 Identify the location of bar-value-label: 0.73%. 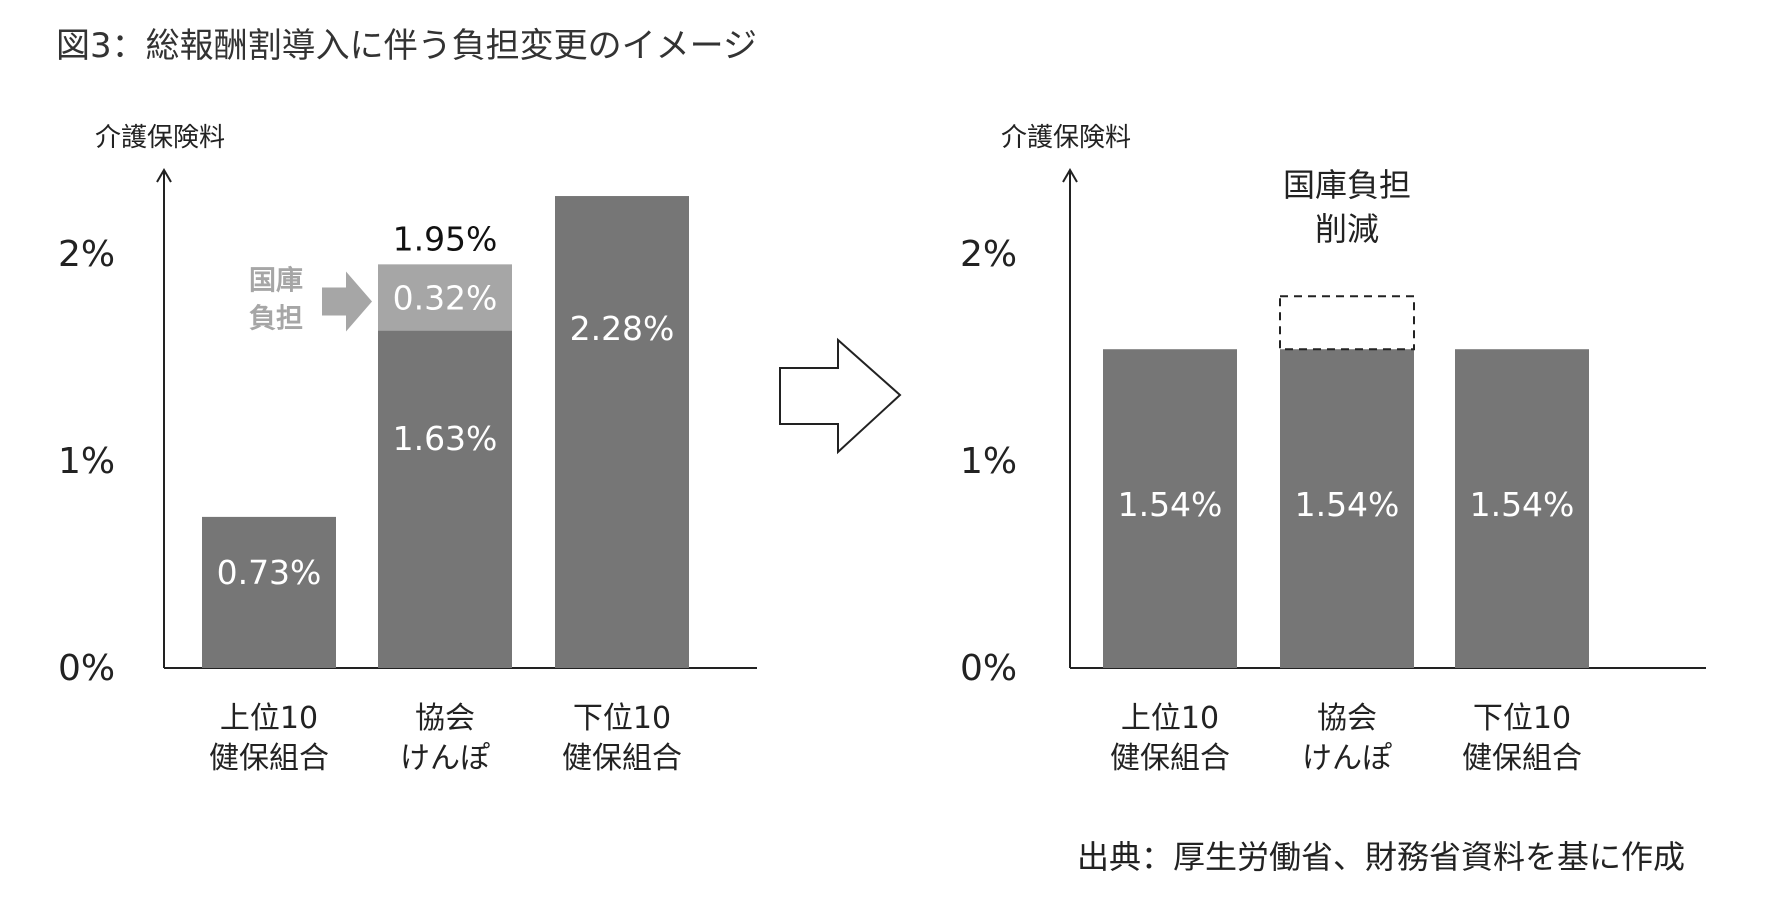
(269, 572).